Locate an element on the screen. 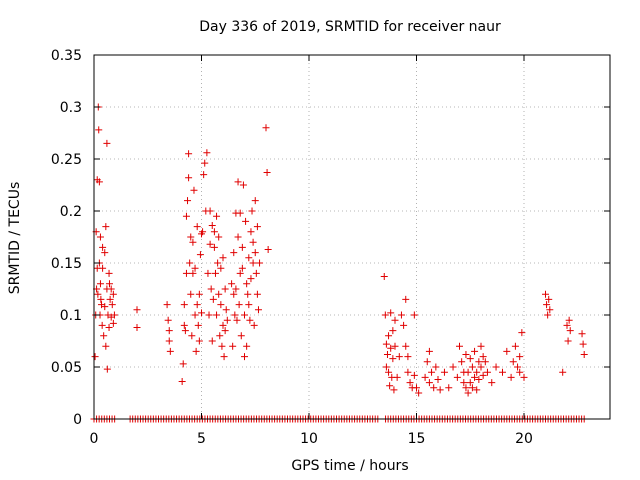  x-tick-label: 15 is located at coordinates (417, 439).